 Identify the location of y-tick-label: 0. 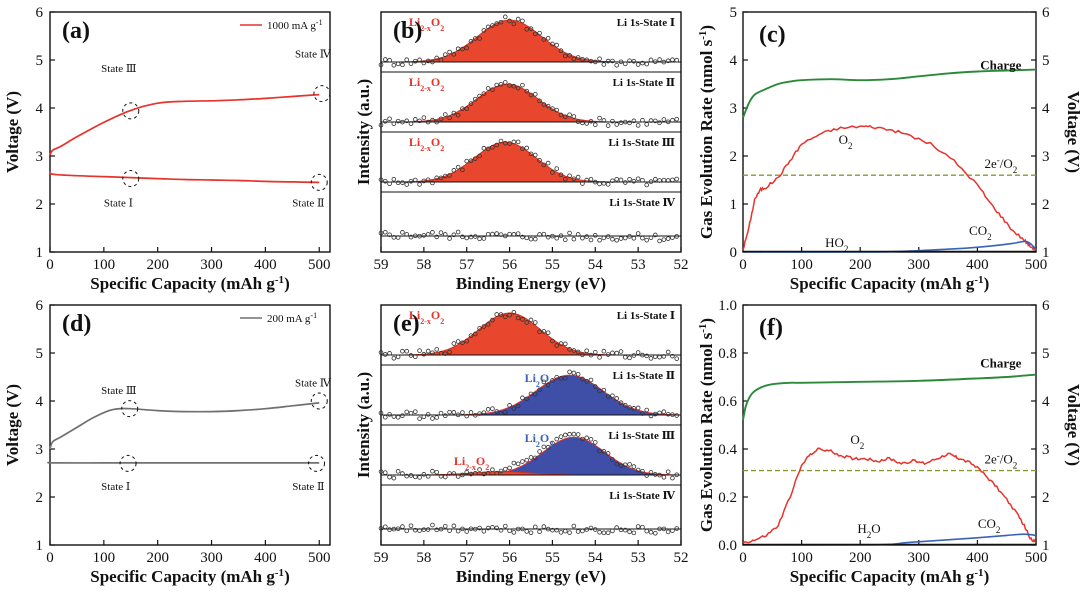
(734, 253).